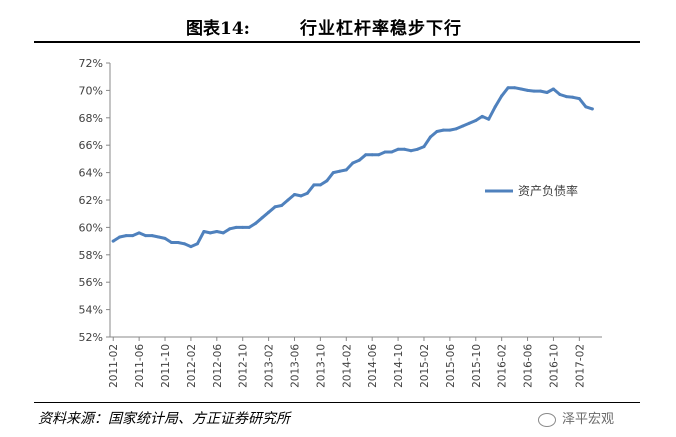  Describe the element at coordinates (218, 29) in the screenshot. I see `figure-number: 图表14:` at that location.